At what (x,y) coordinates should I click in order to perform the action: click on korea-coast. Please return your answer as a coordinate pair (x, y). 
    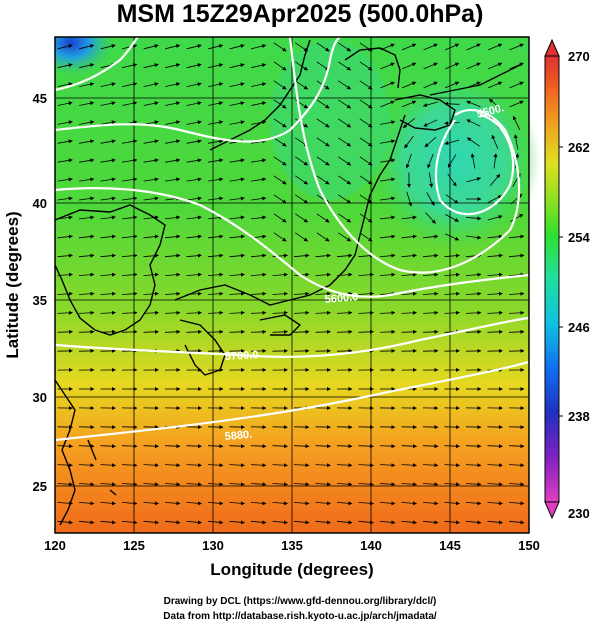
    Looking at the image, I should click on (110, 270).